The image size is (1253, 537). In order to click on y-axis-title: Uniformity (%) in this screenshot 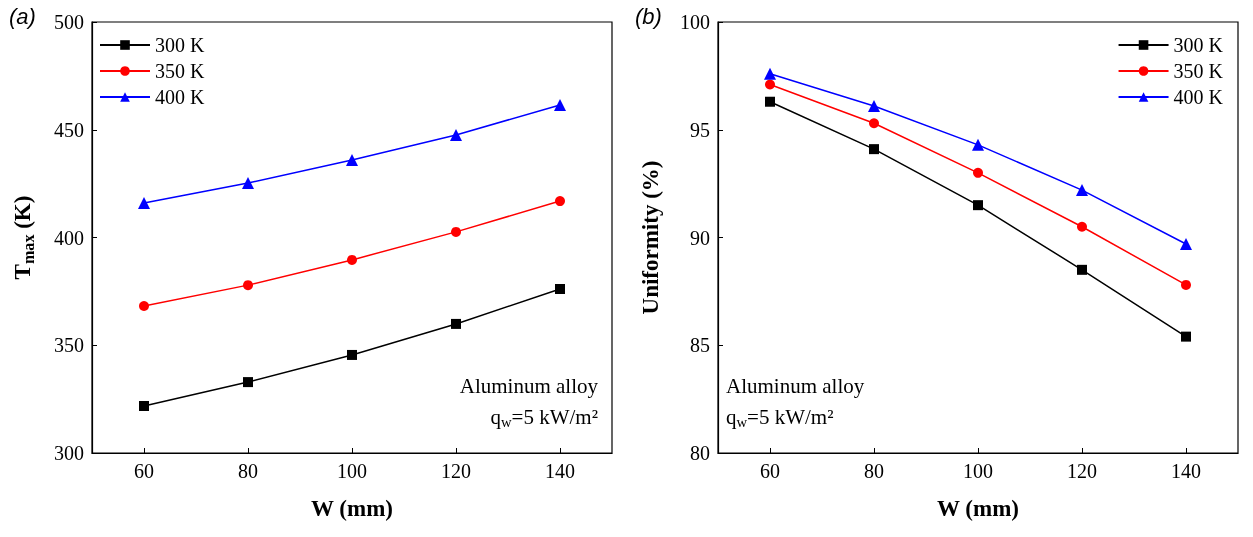, I will do `click(650, 237)`.